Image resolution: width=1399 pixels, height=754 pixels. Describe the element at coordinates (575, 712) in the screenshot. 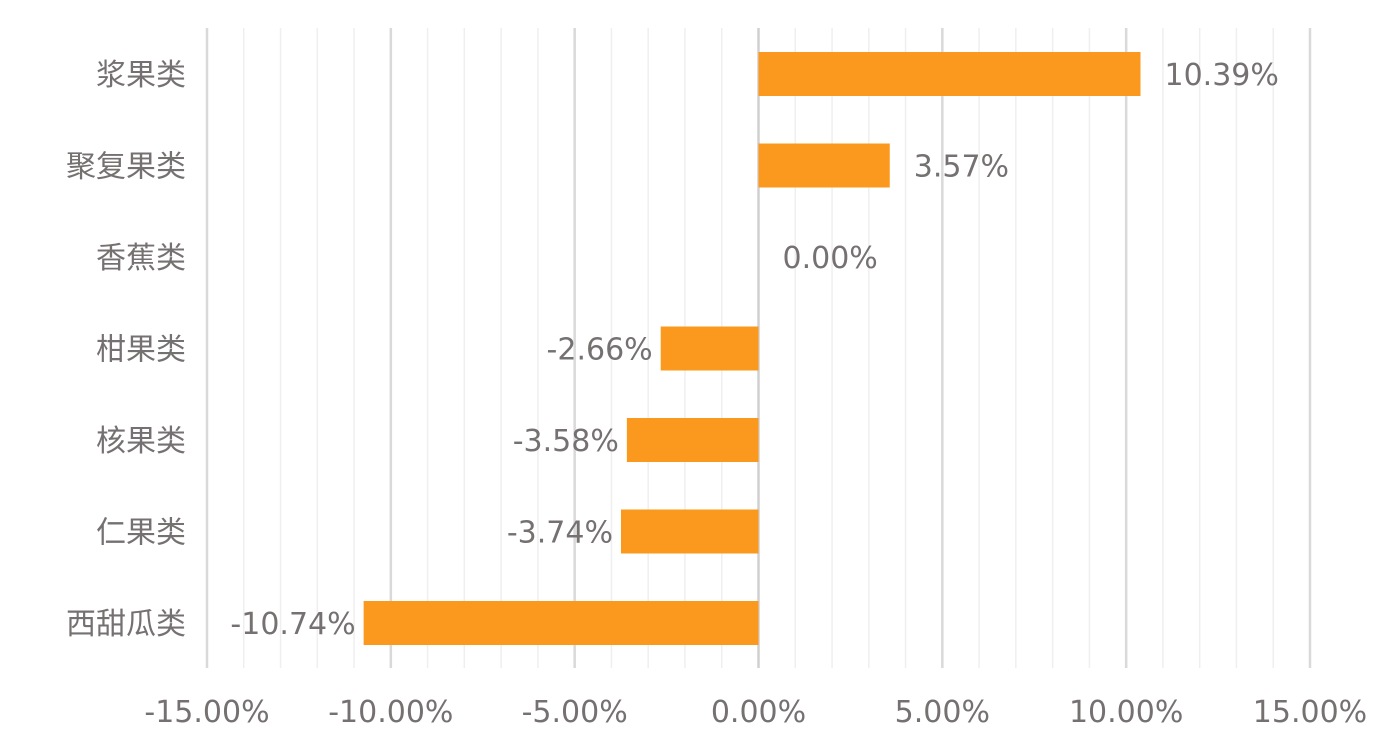

I see `x-tick-label: -5.00%` at that location.